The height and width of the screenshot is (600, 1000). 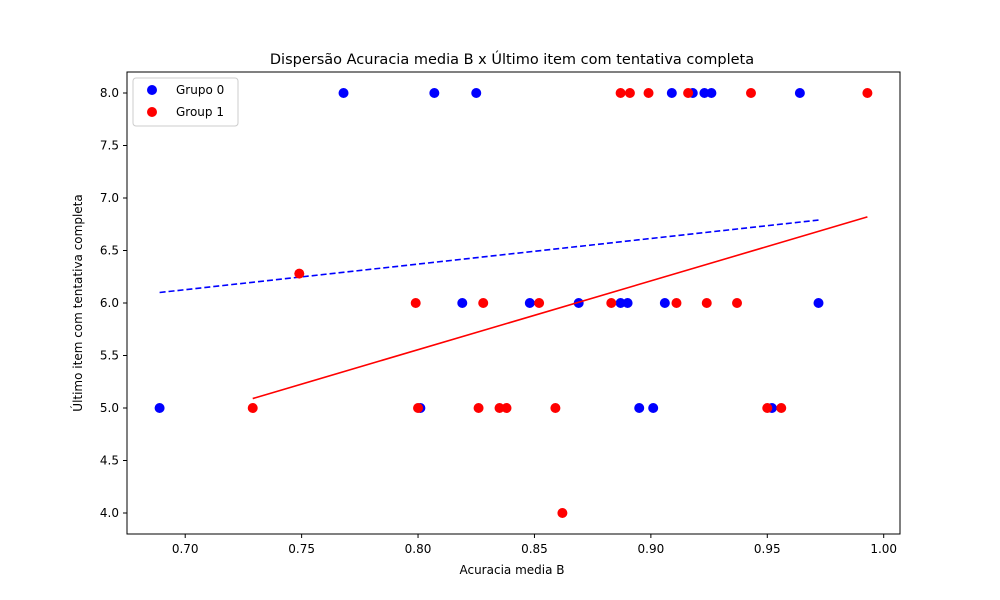 What do you see at coordinates (418, 549) in the screenshot?
I see `x-tick-label: 0.80` at bounding box center [418, 549].